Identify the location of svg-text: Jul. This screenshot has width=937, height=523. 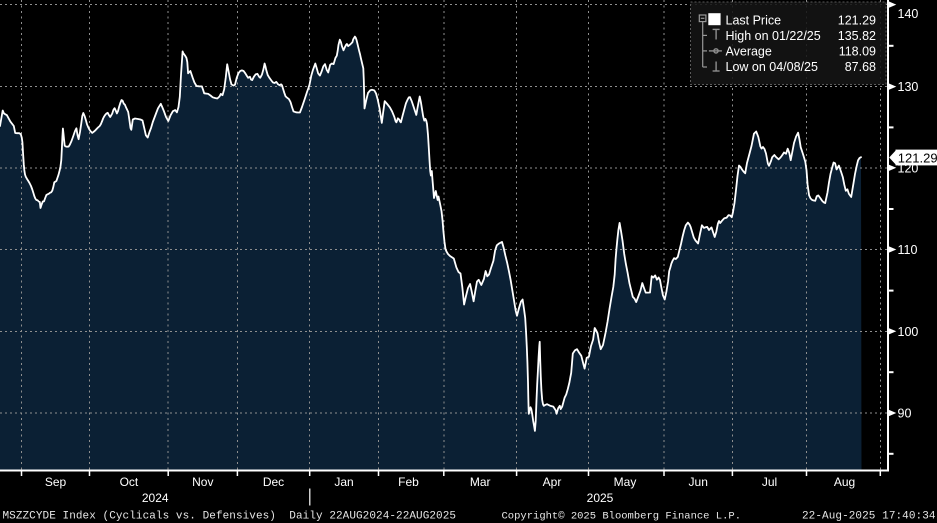
(769, 482).